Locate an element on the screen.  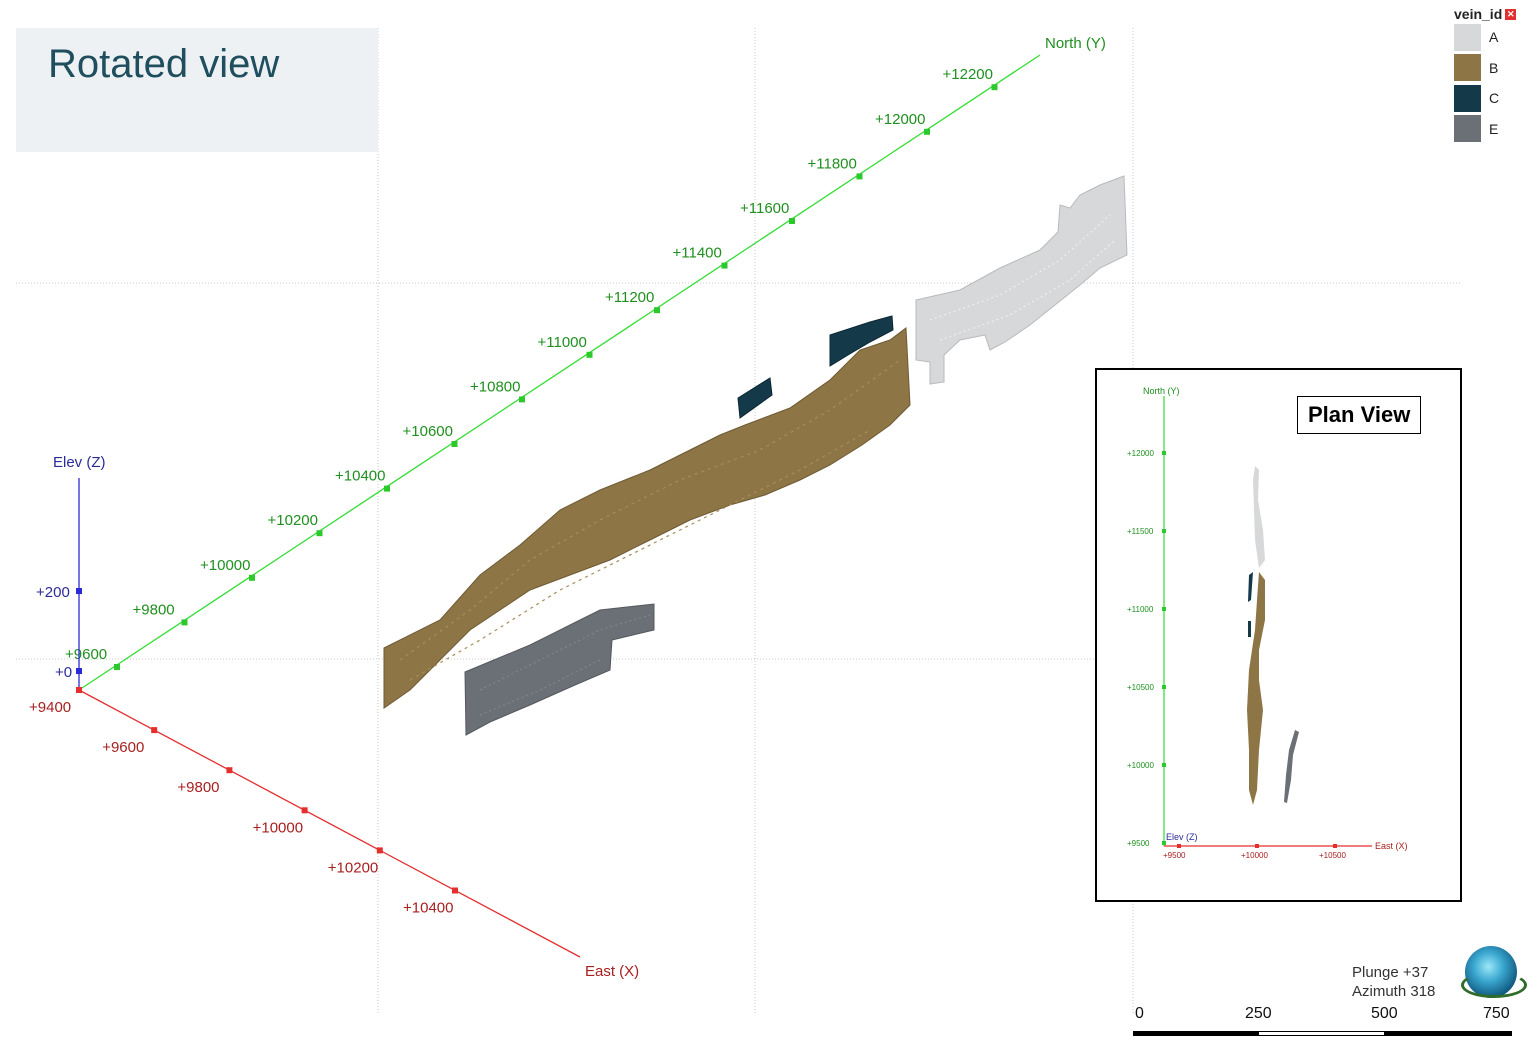
view-title: Rotated view is located at coordinates (164, 64).